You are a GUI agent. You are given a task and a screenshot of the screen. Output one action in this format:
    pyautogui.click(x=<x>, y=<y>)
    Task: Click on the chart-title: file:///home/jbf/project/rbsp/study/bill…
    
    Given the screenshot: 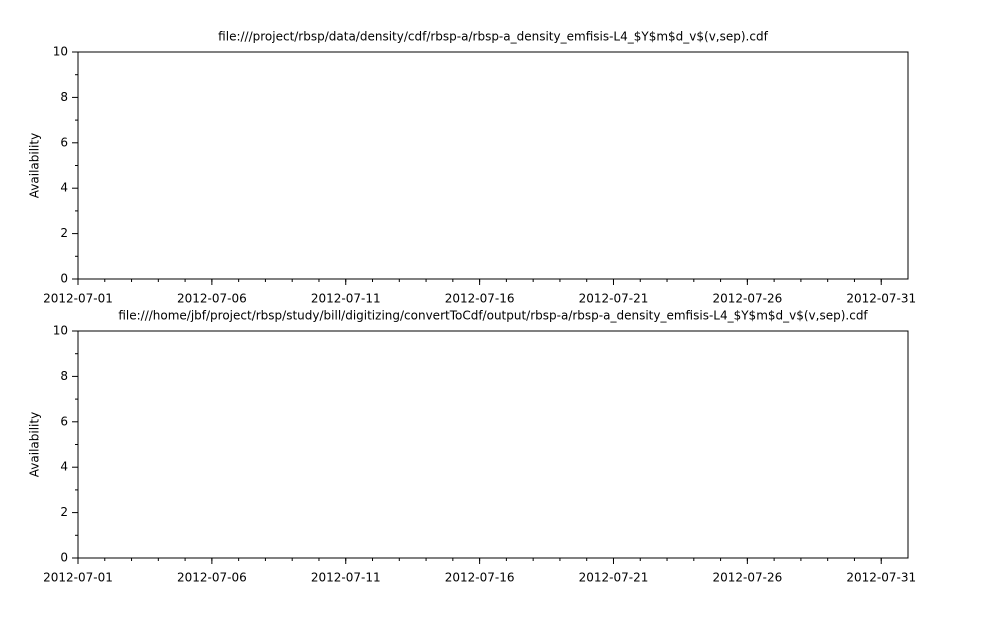 What is the action you would take?
    pyautogui.click(x=493, y=316)
    